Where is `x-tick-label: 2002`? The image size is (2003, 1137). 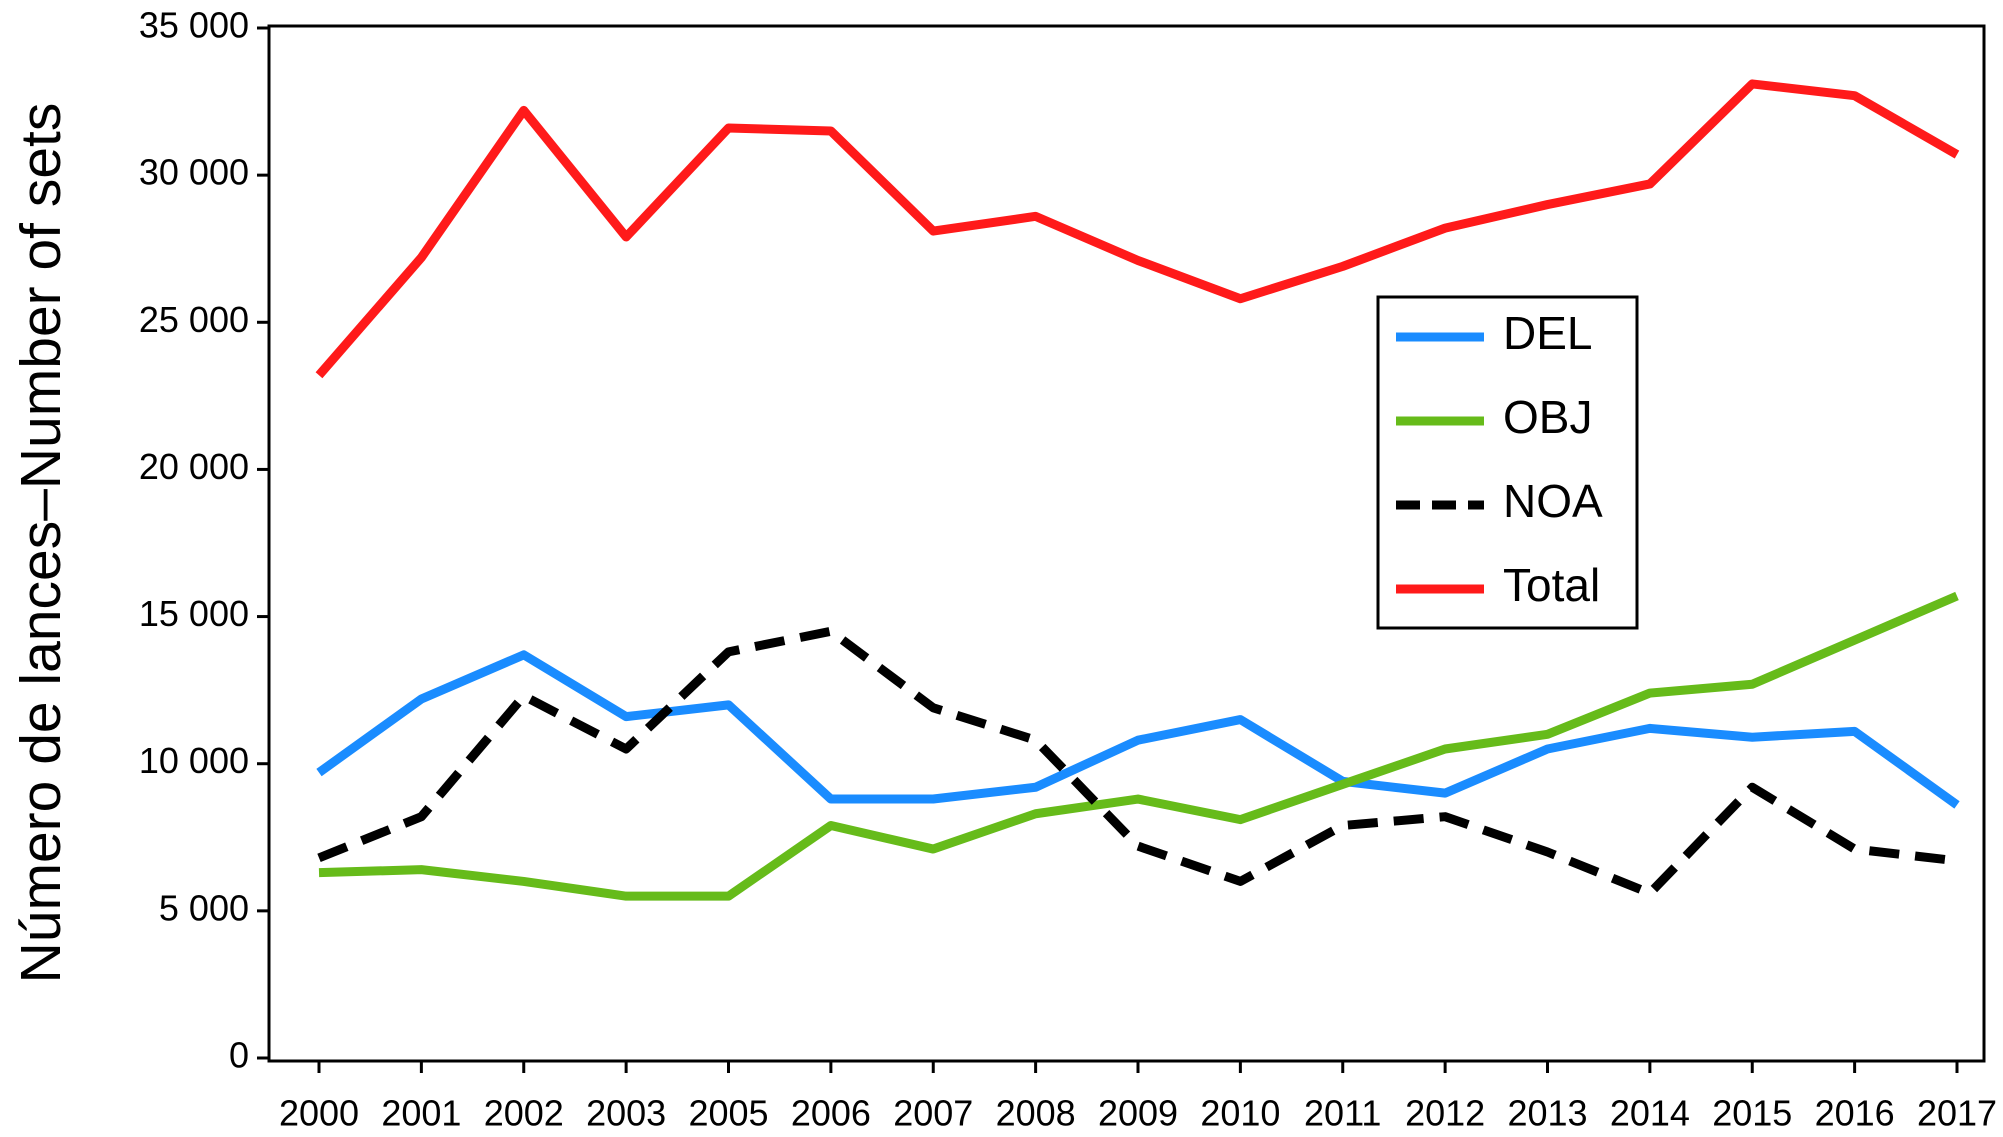 x-tick-label: 2002 is located at coordinates (524, 1113).